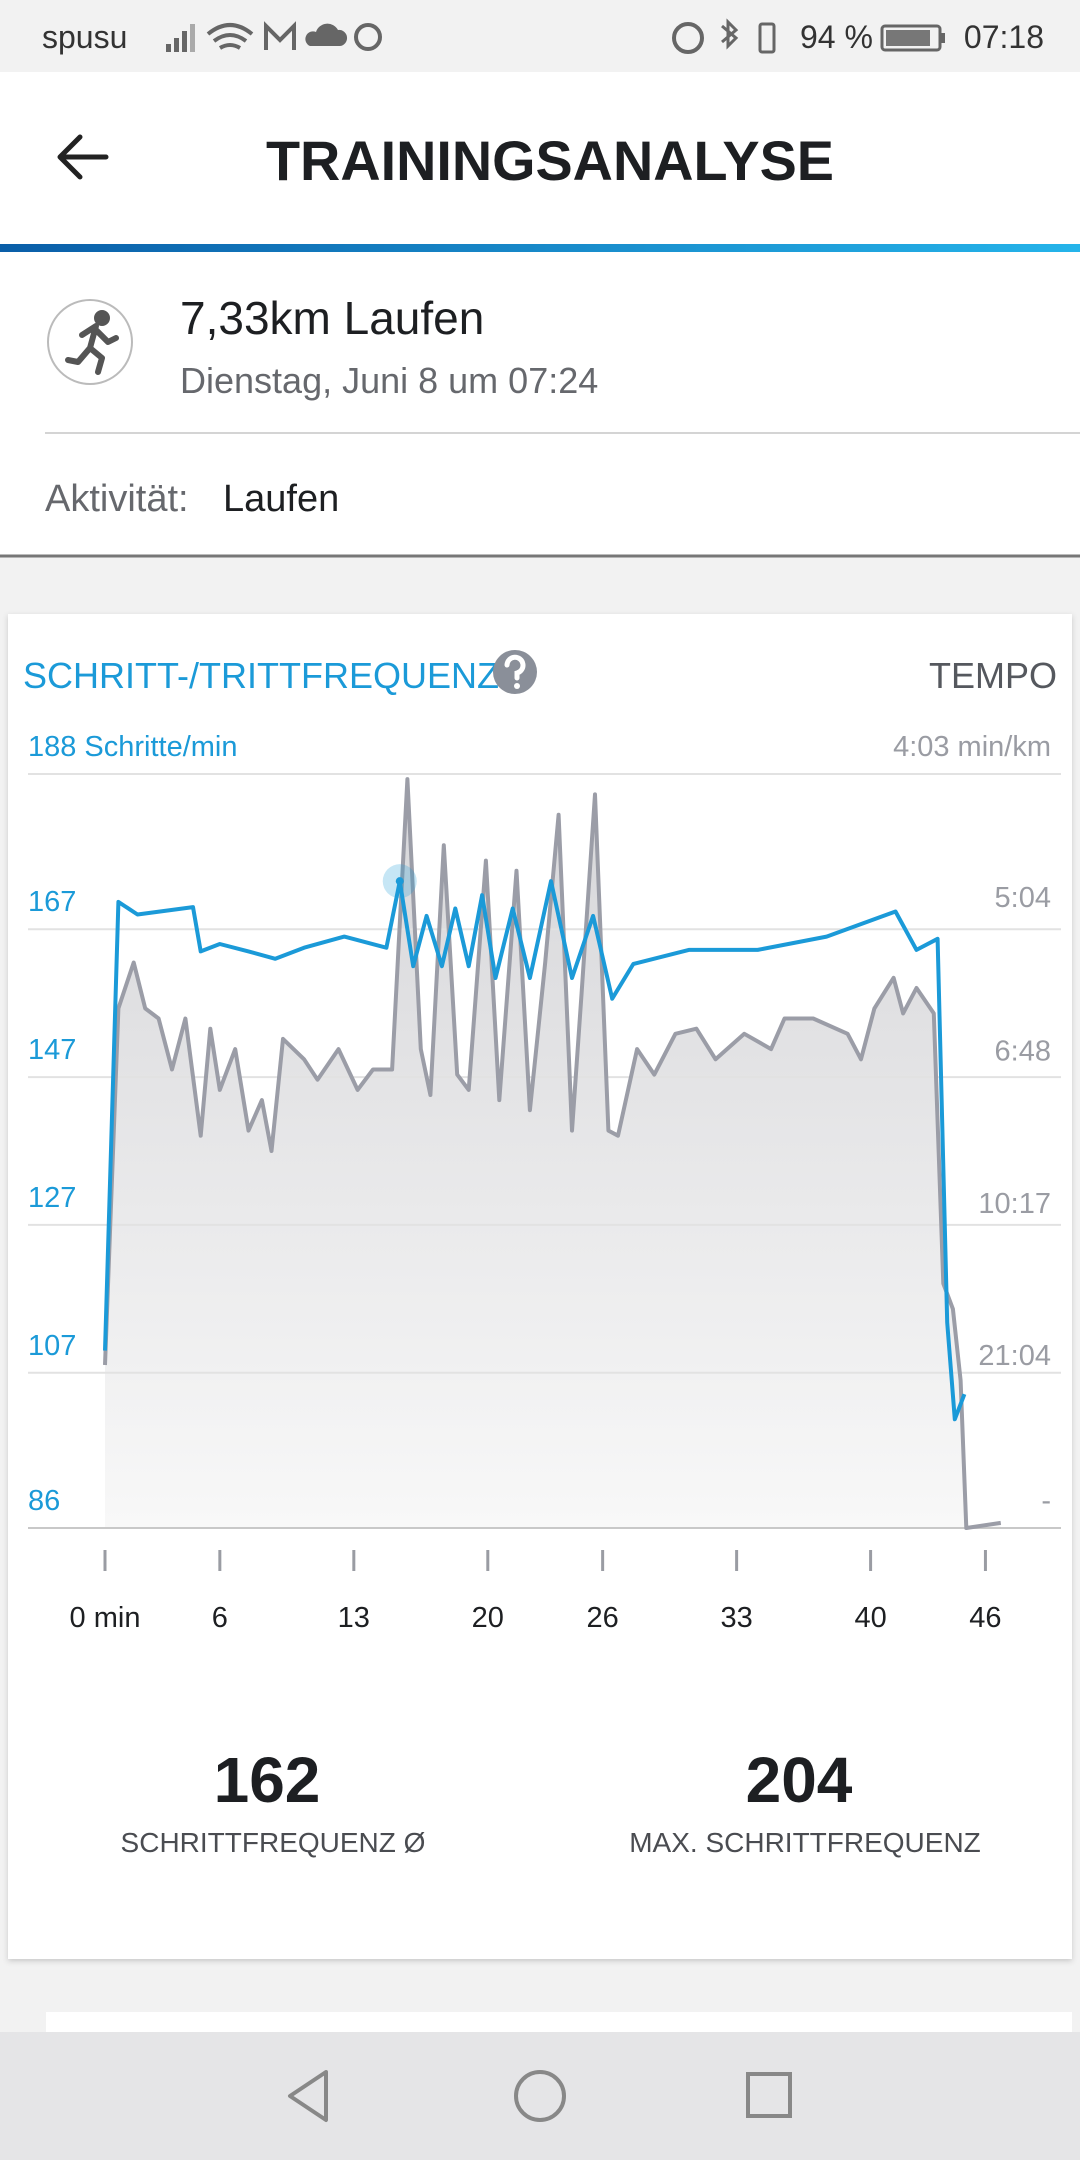 The image size is (1080, 2160). I want to click on y2-tick-label: 4:03, so click(921, 747).